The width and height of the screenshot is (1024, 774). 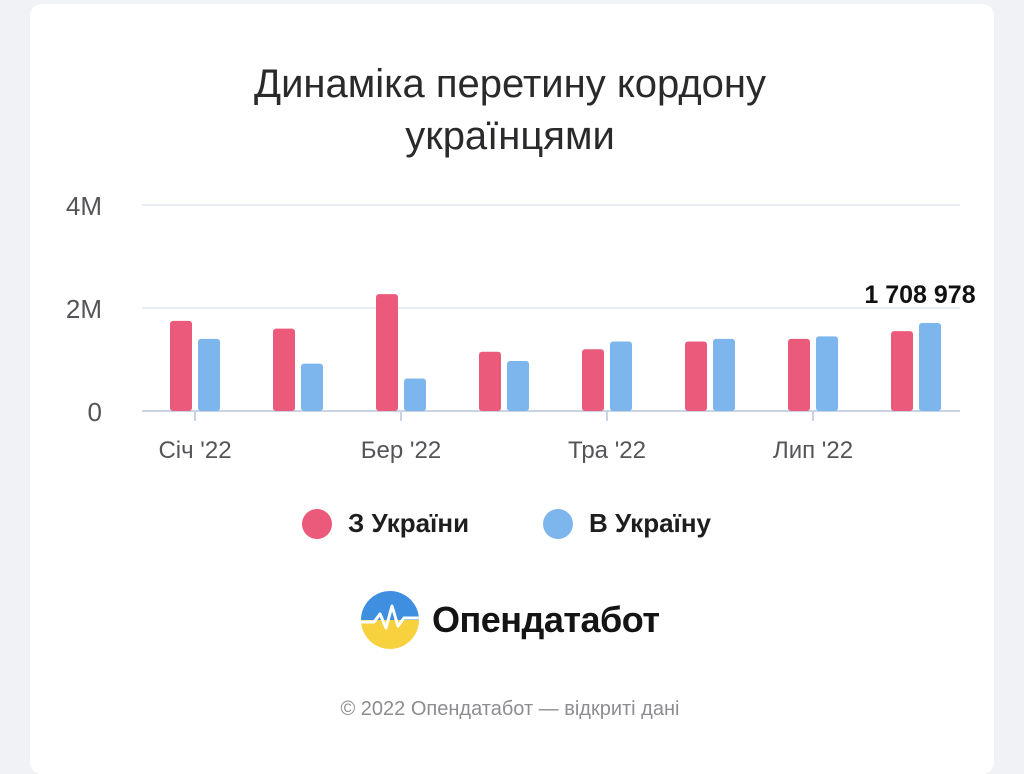 I want to click on chart-title: Динаміка перетину кордону українцями, so click(x=510, y=110).